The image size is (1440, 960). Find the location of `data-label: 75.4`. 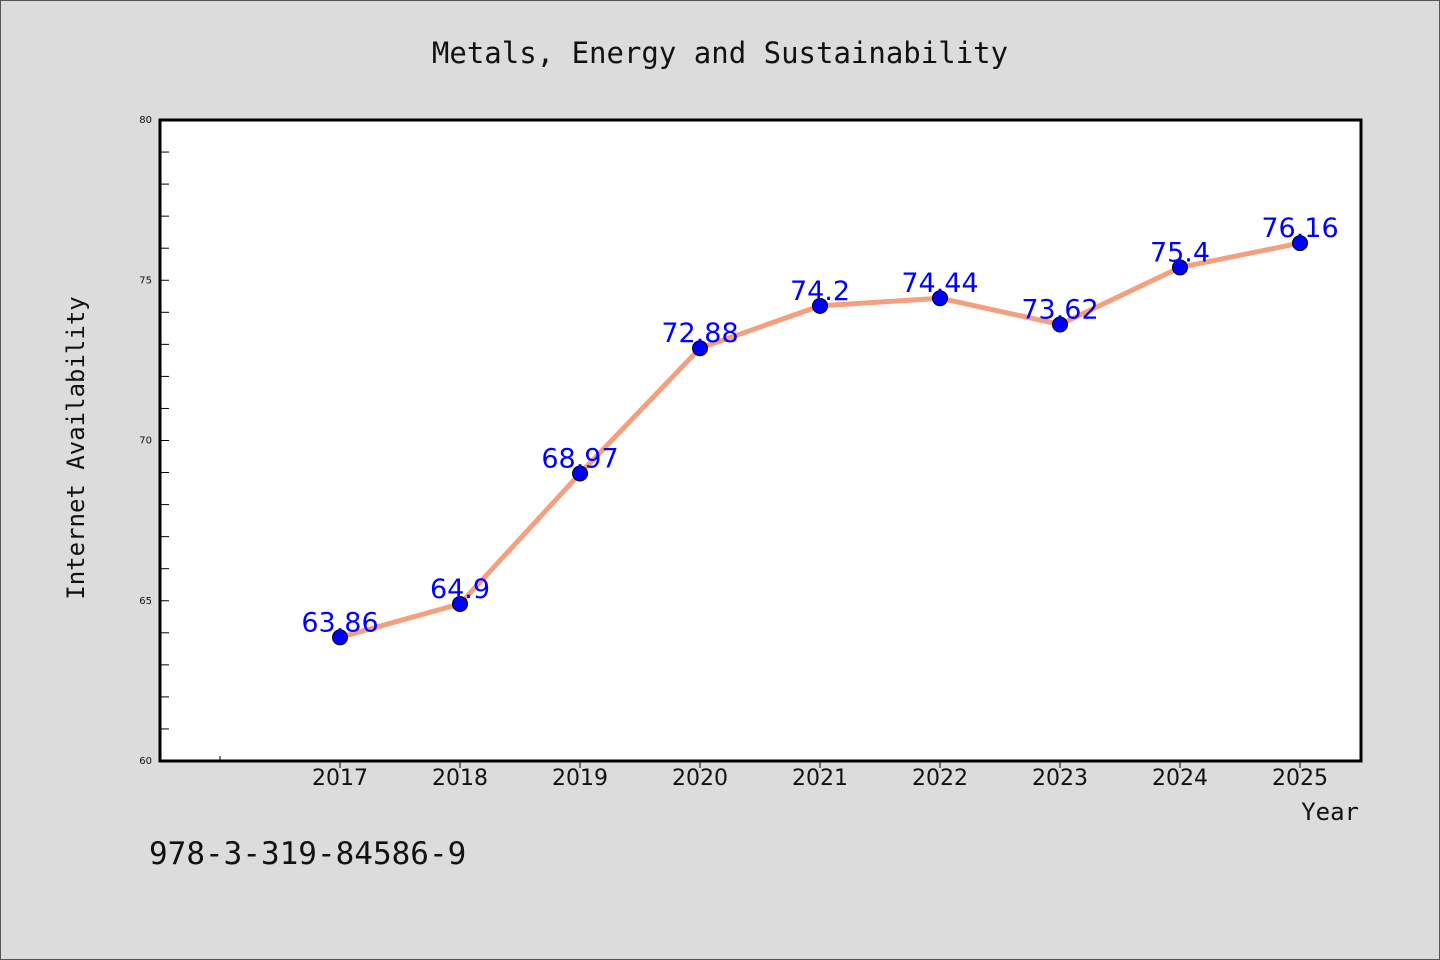

data-label: 75.4 is located at coordinates (1180, 252).